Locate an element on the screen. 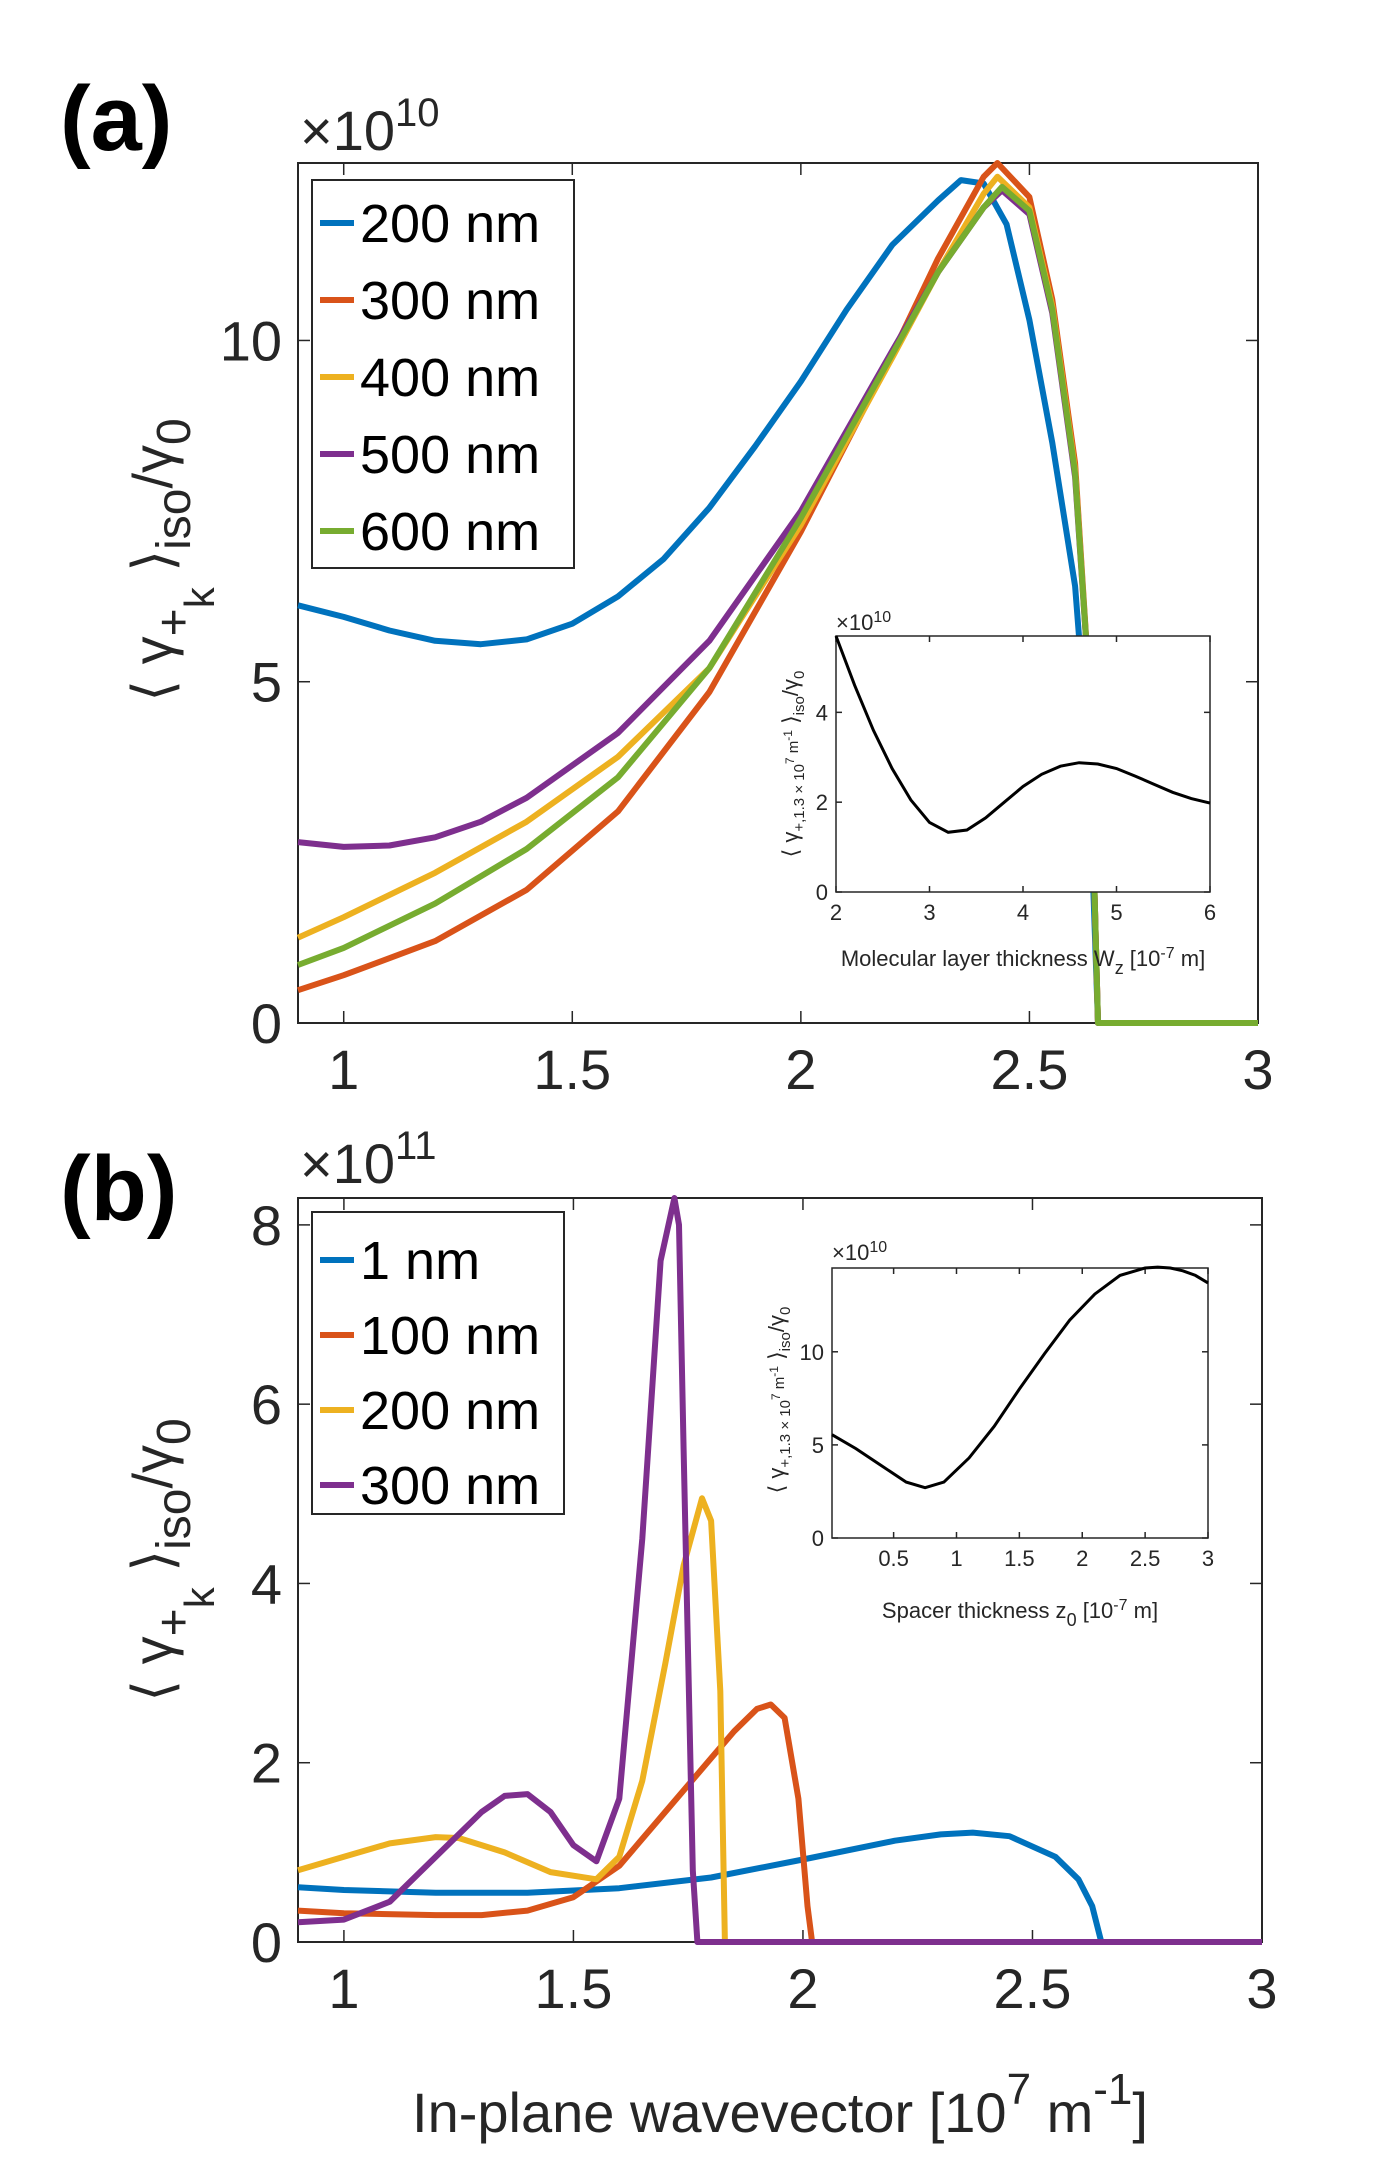 This screenshot has width=1400, height=2160. panel-a-inset-xtick-label: 2 is located at coordinates (836, 912).